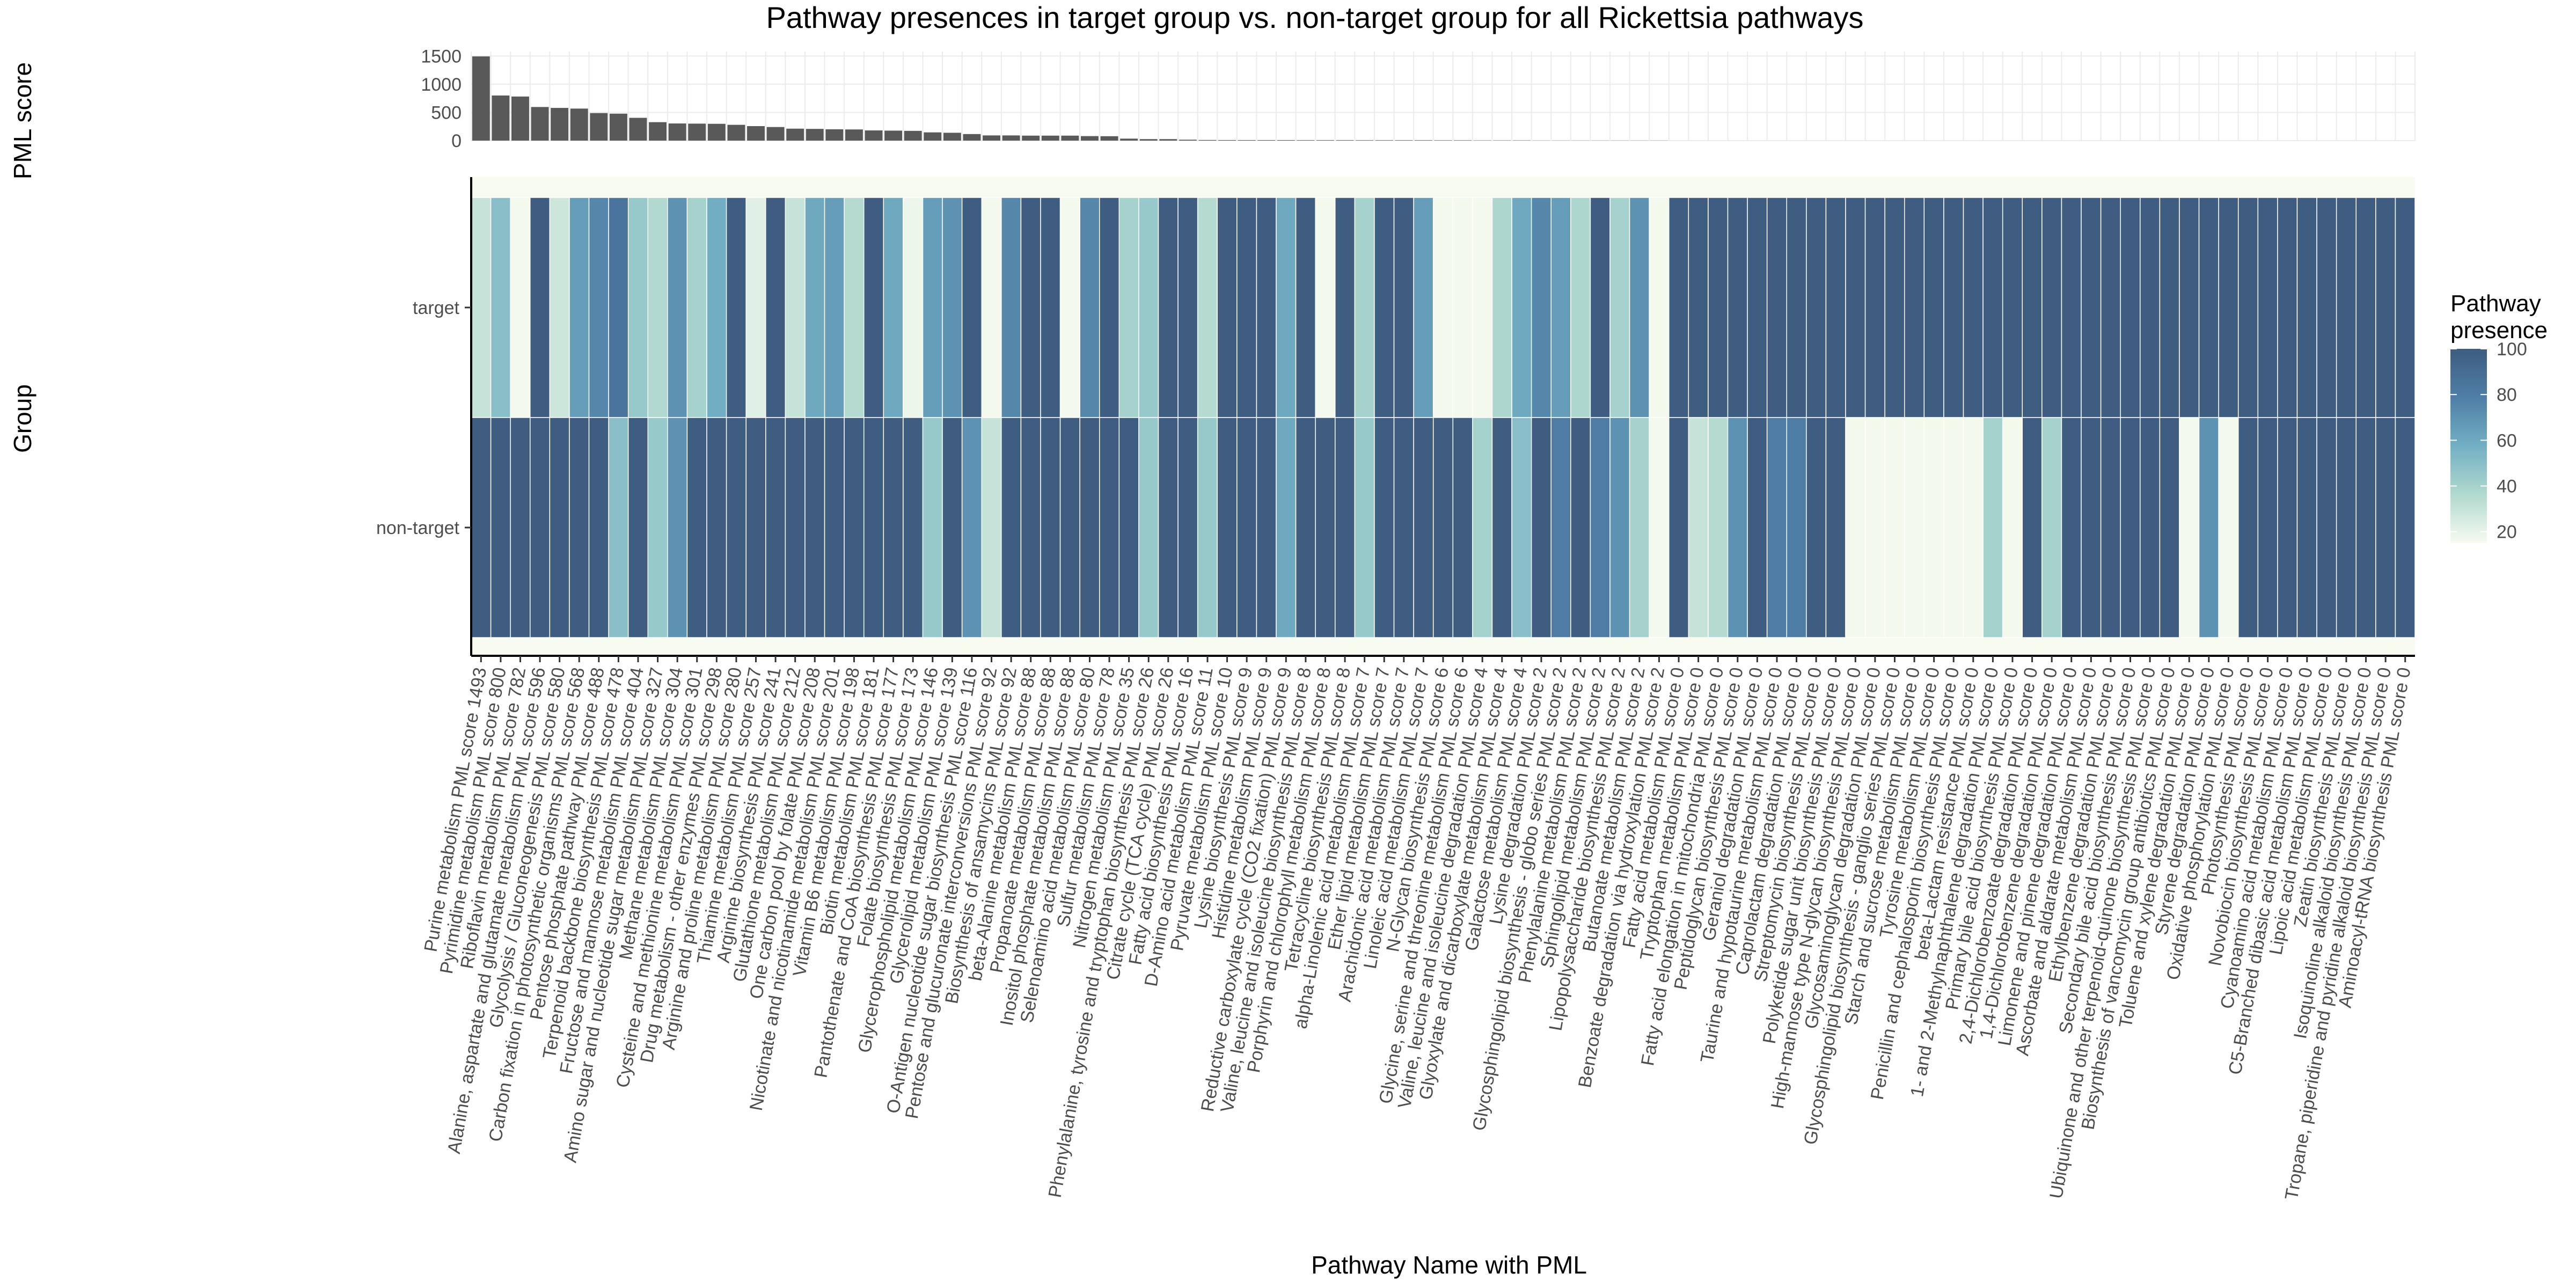  What do you see at coordinates (456, 141) in the screenshot?
I see `bar-panel-y-tick-label: 0` at bounding box center [456, 141].